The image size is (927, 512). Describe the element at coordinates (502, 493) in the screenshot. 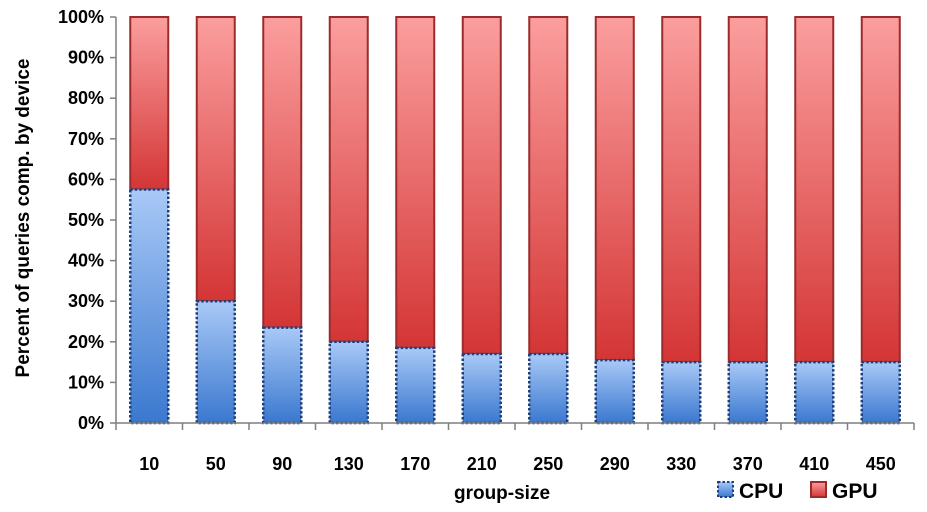

I see `x-axis-title: group-size` at that location.